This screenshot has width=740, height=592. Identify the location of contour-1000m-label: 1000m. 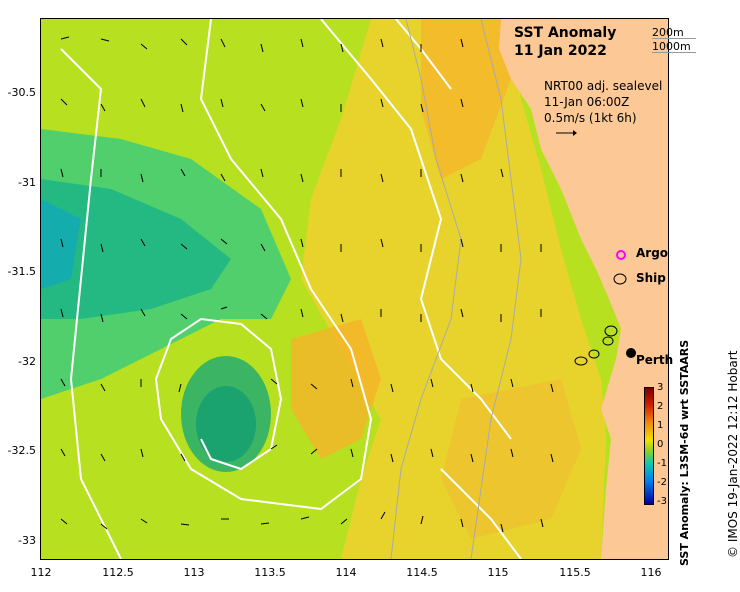
(671, 46).